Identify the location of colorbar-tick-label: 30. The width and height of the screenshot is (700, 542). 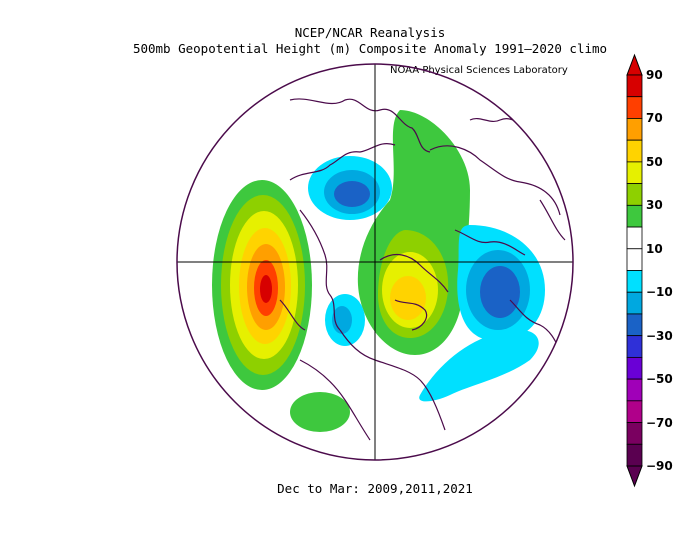
(654, 205).